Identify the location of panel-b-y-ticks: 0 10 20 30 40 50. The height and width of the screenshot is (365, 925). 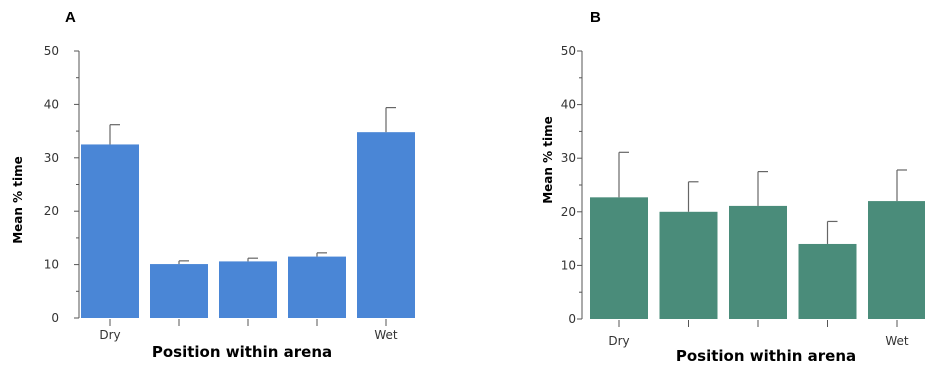
(572, 185).